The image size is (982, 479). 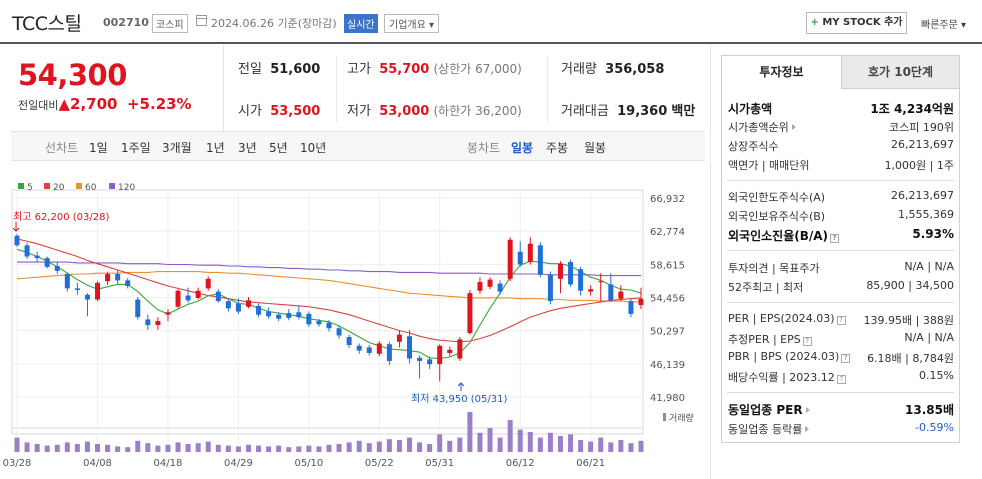 What do you see at coordinates (764, 339) in the screenshot?
I see `est-per-label: 추정PER | EPS` at bounding box center [764, 339].